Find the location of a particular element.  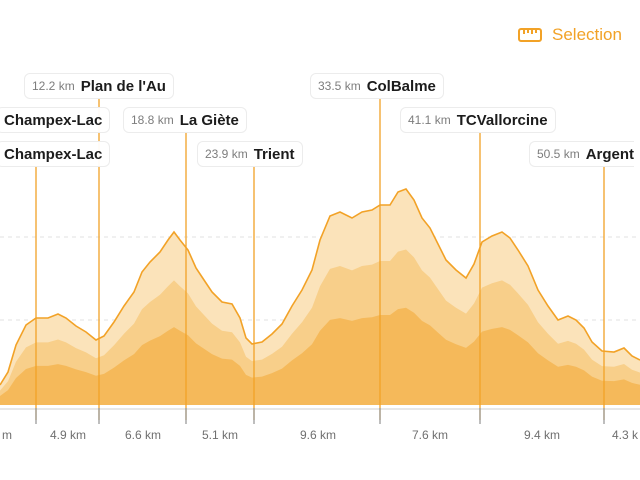

segment-distance: 4.9 km is located at coordinates (68, 435).